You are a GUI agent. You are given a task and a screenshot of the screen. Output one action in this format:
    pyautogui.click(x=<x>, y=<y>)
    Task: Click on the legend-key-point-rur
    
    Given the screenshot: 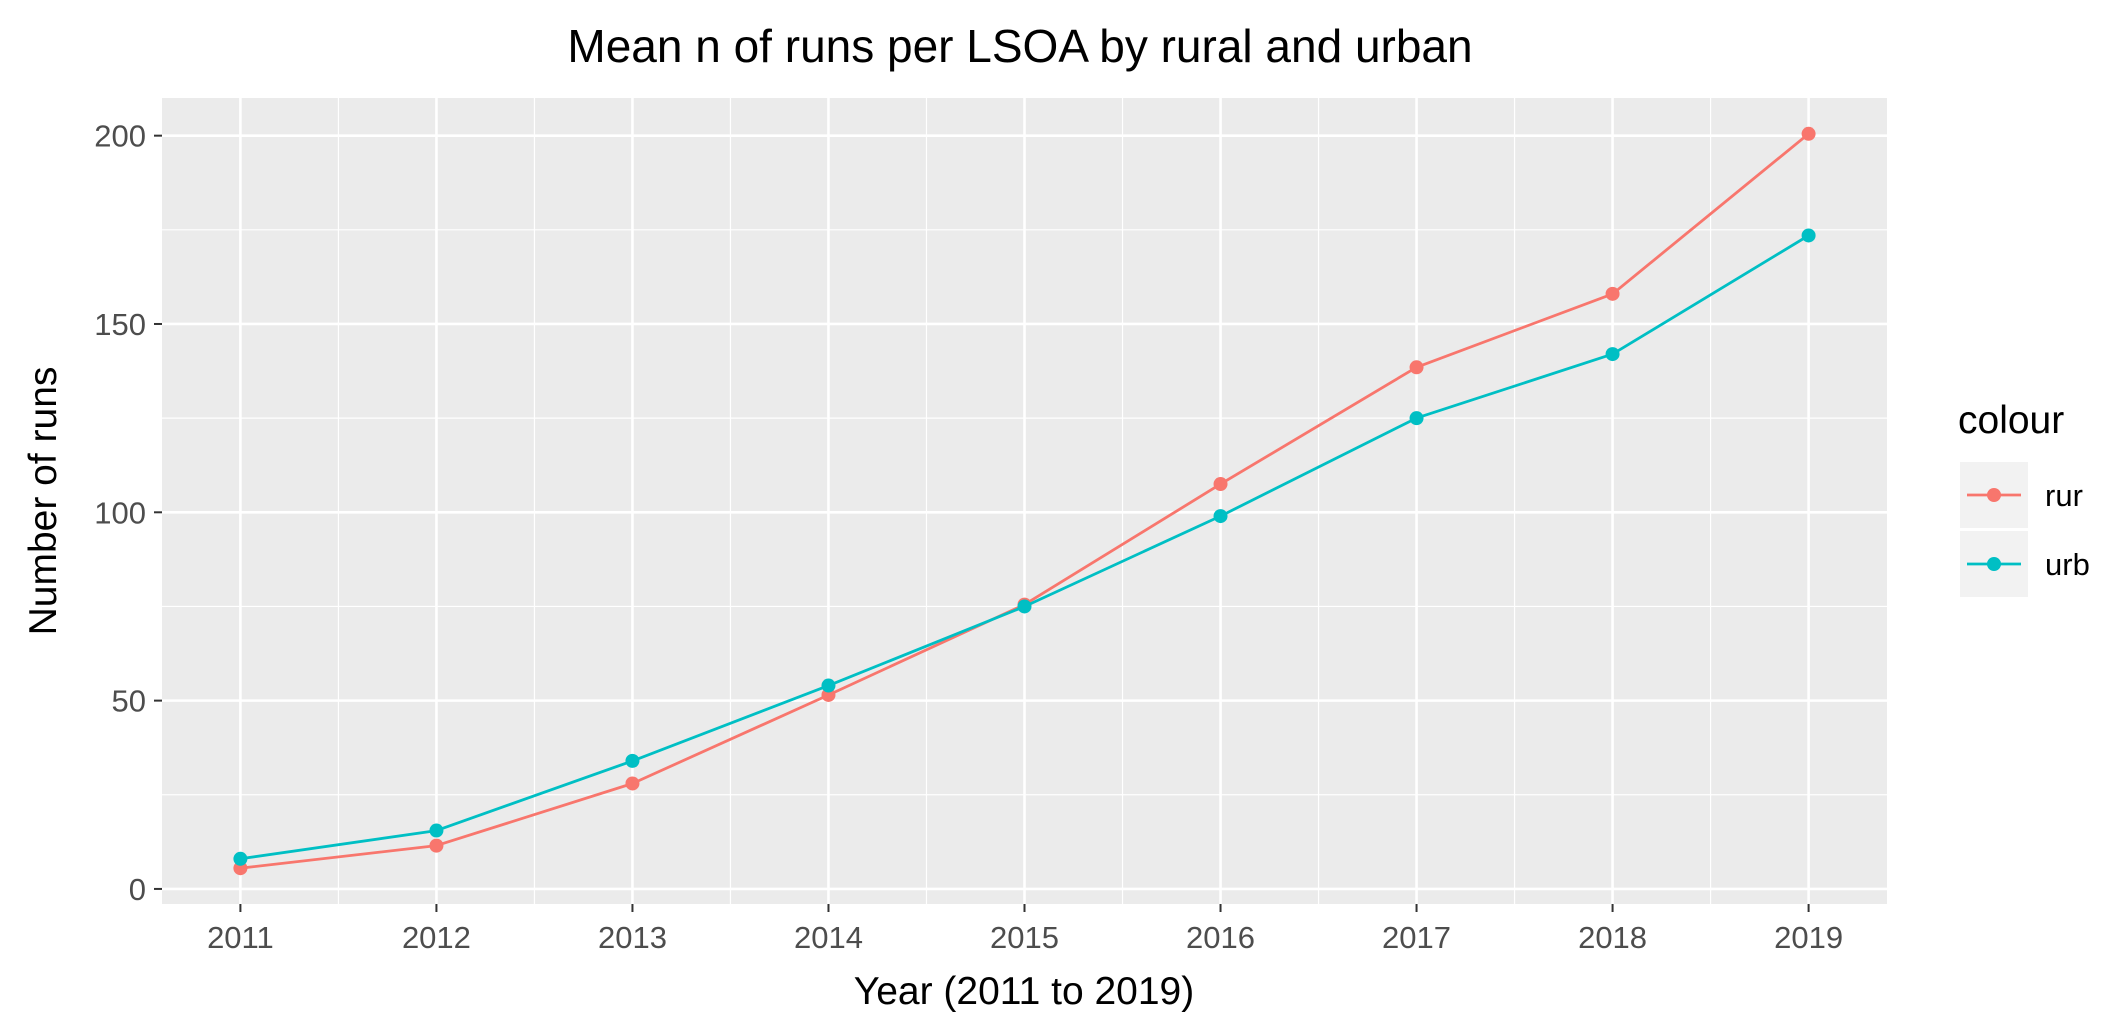 What is the action you would take?
    pyautogui.click(x=1994, y=495)
    